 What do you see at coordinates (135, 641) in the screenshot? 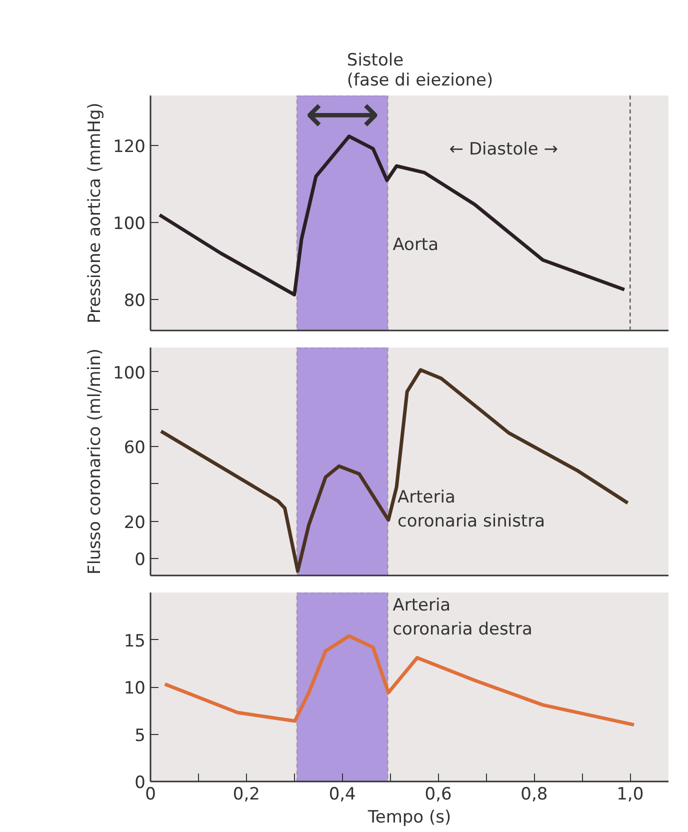
I see `y-tick-label: 15` at bounding box center [135, 641].